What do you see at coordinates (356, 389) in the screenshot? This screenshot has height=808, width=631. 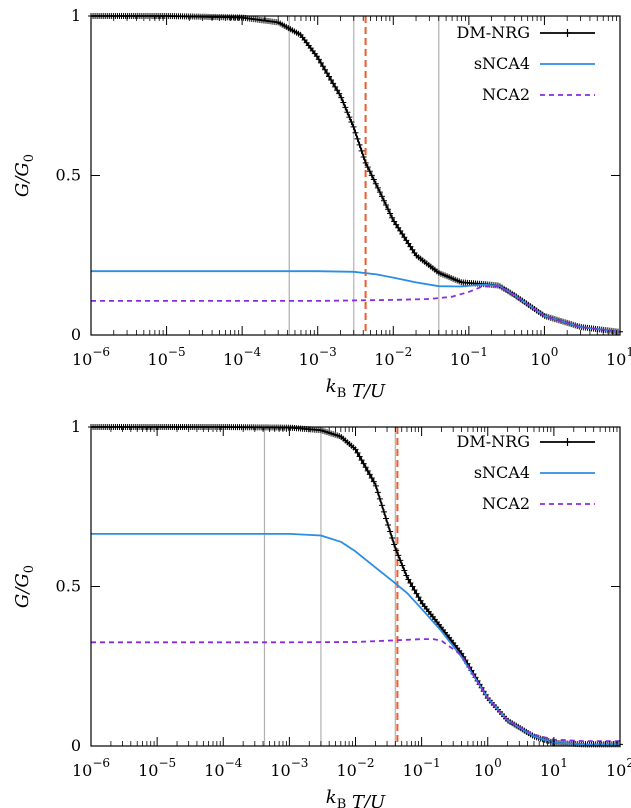 I see `x-axis-label: kB T/U` at bounding box center [356, 389].